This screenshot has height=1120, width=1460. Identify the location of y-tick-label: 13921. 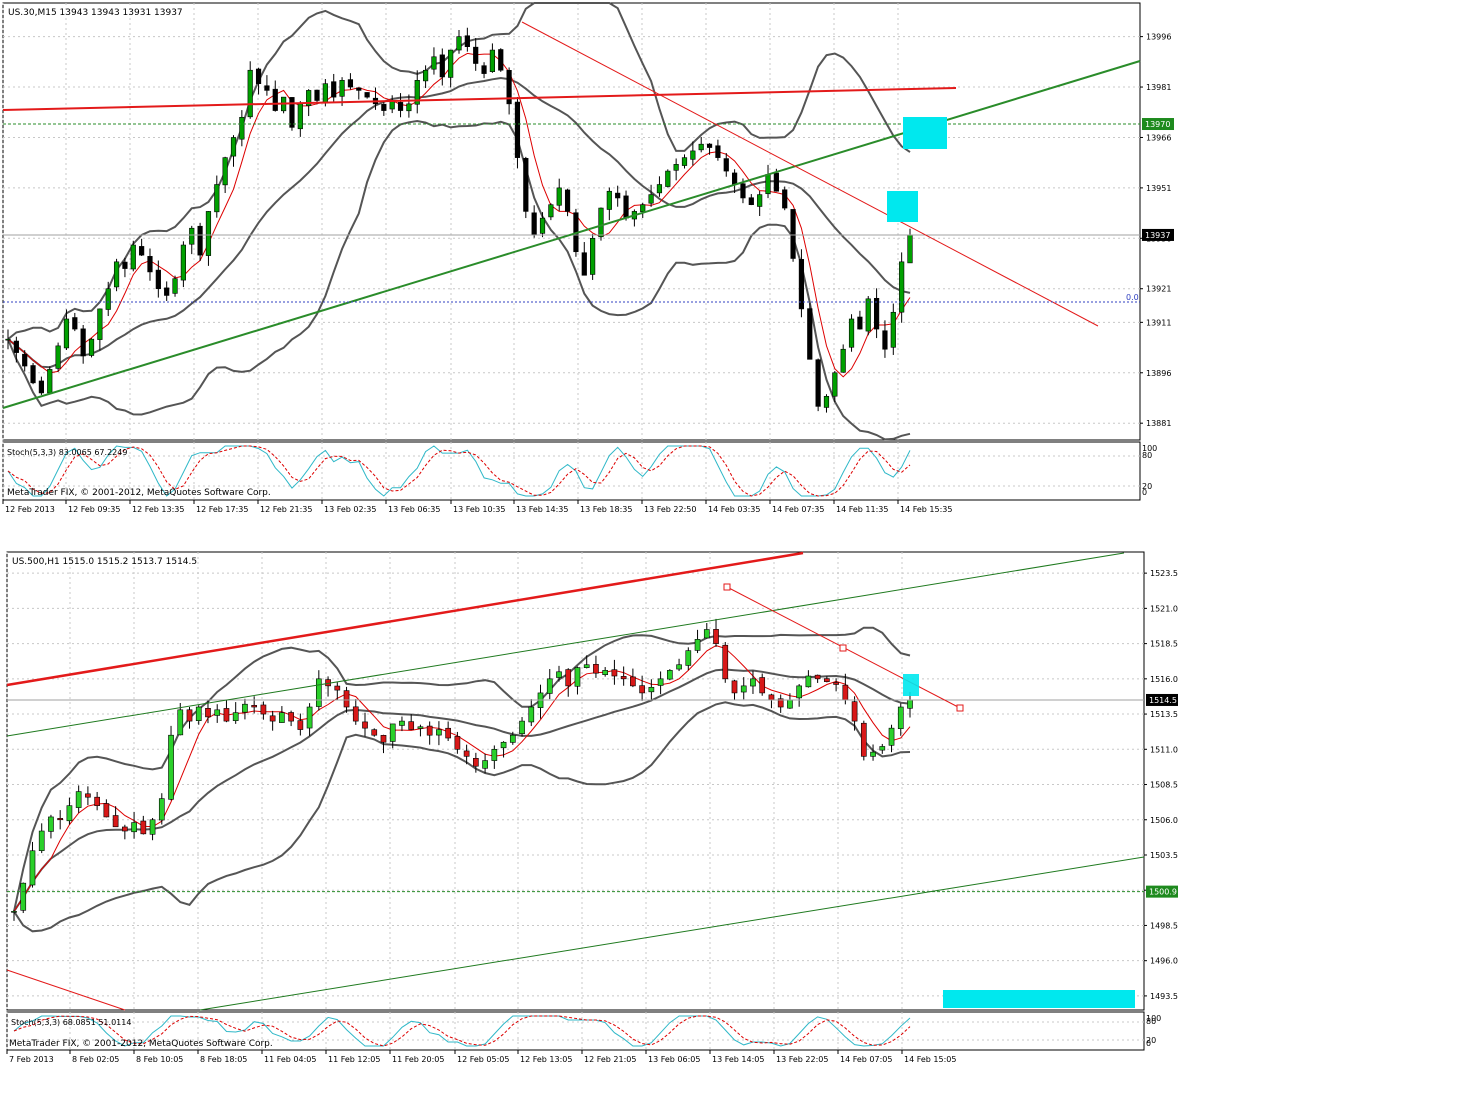
(1158, 289).